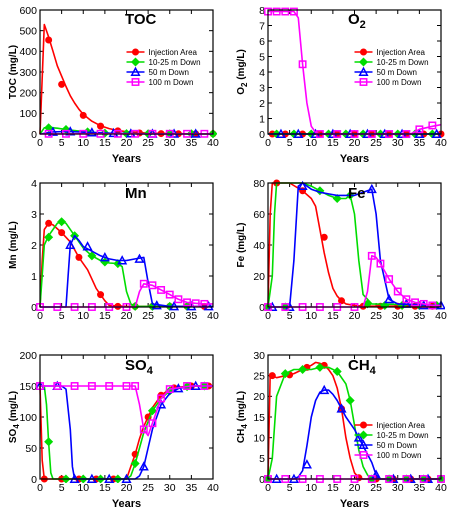 The image size is (450, 517). What do you see at coordinates (34, 184) in the screenshot?
I see `y-tick-label: 4` at bounding box center [34, 184].